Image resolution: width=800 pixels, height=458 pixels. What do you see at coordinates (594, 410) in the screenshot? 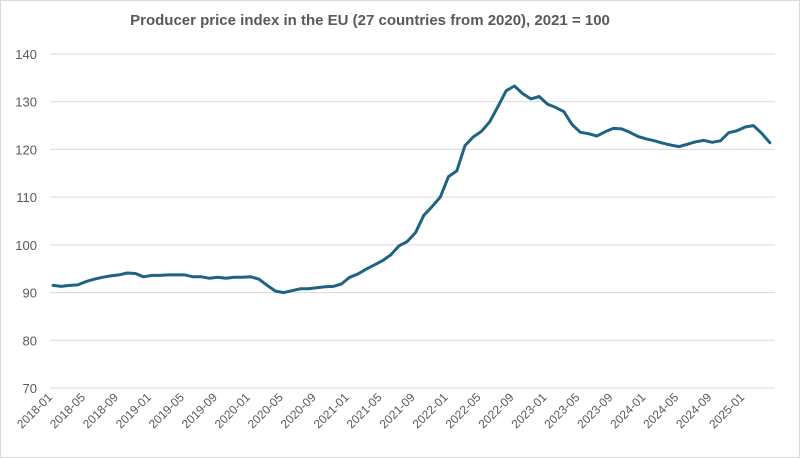
I see `x-tick-label: 2023-09` at bounding box center [594, 410].